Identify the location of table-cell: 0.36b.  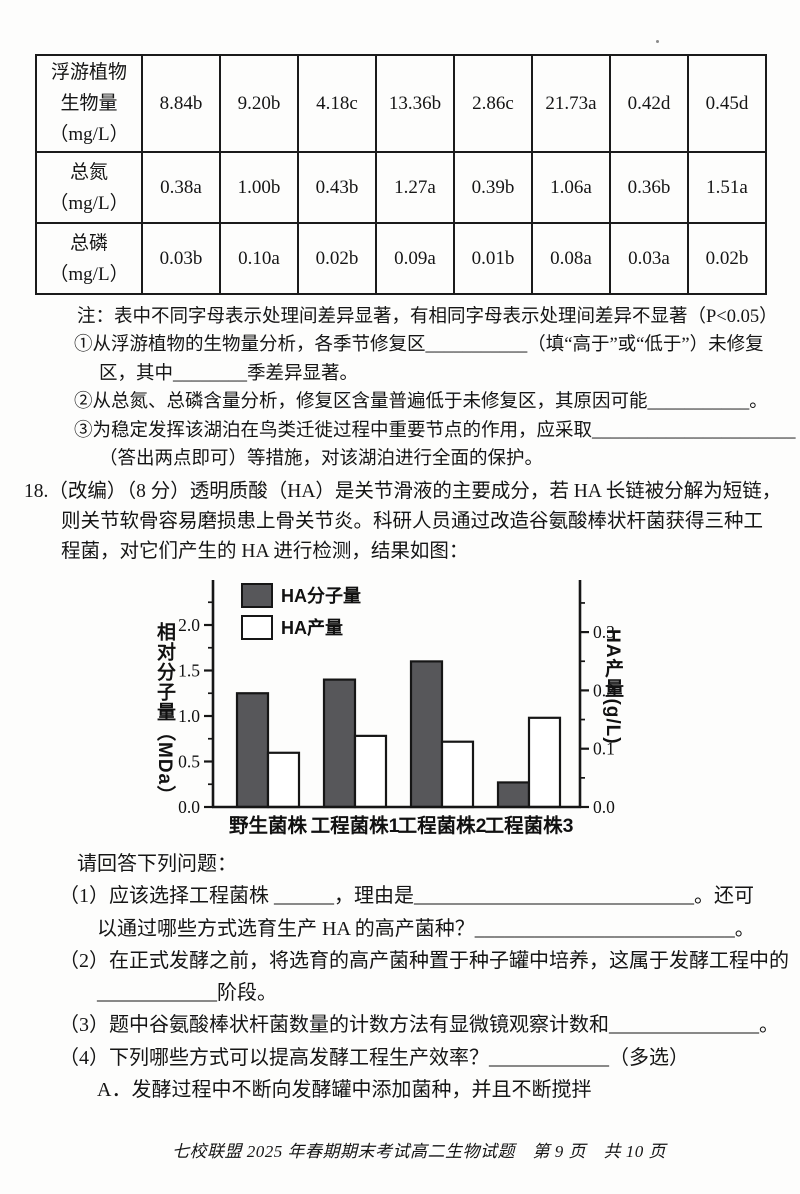
(649, 187).